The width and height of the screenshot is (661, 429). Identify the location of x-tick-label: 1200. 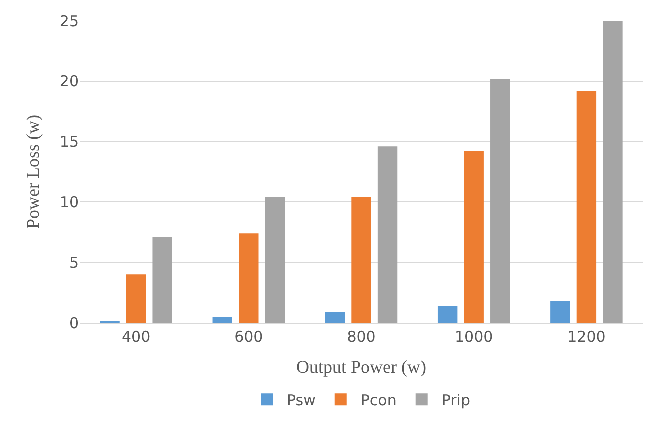
(587, 337).